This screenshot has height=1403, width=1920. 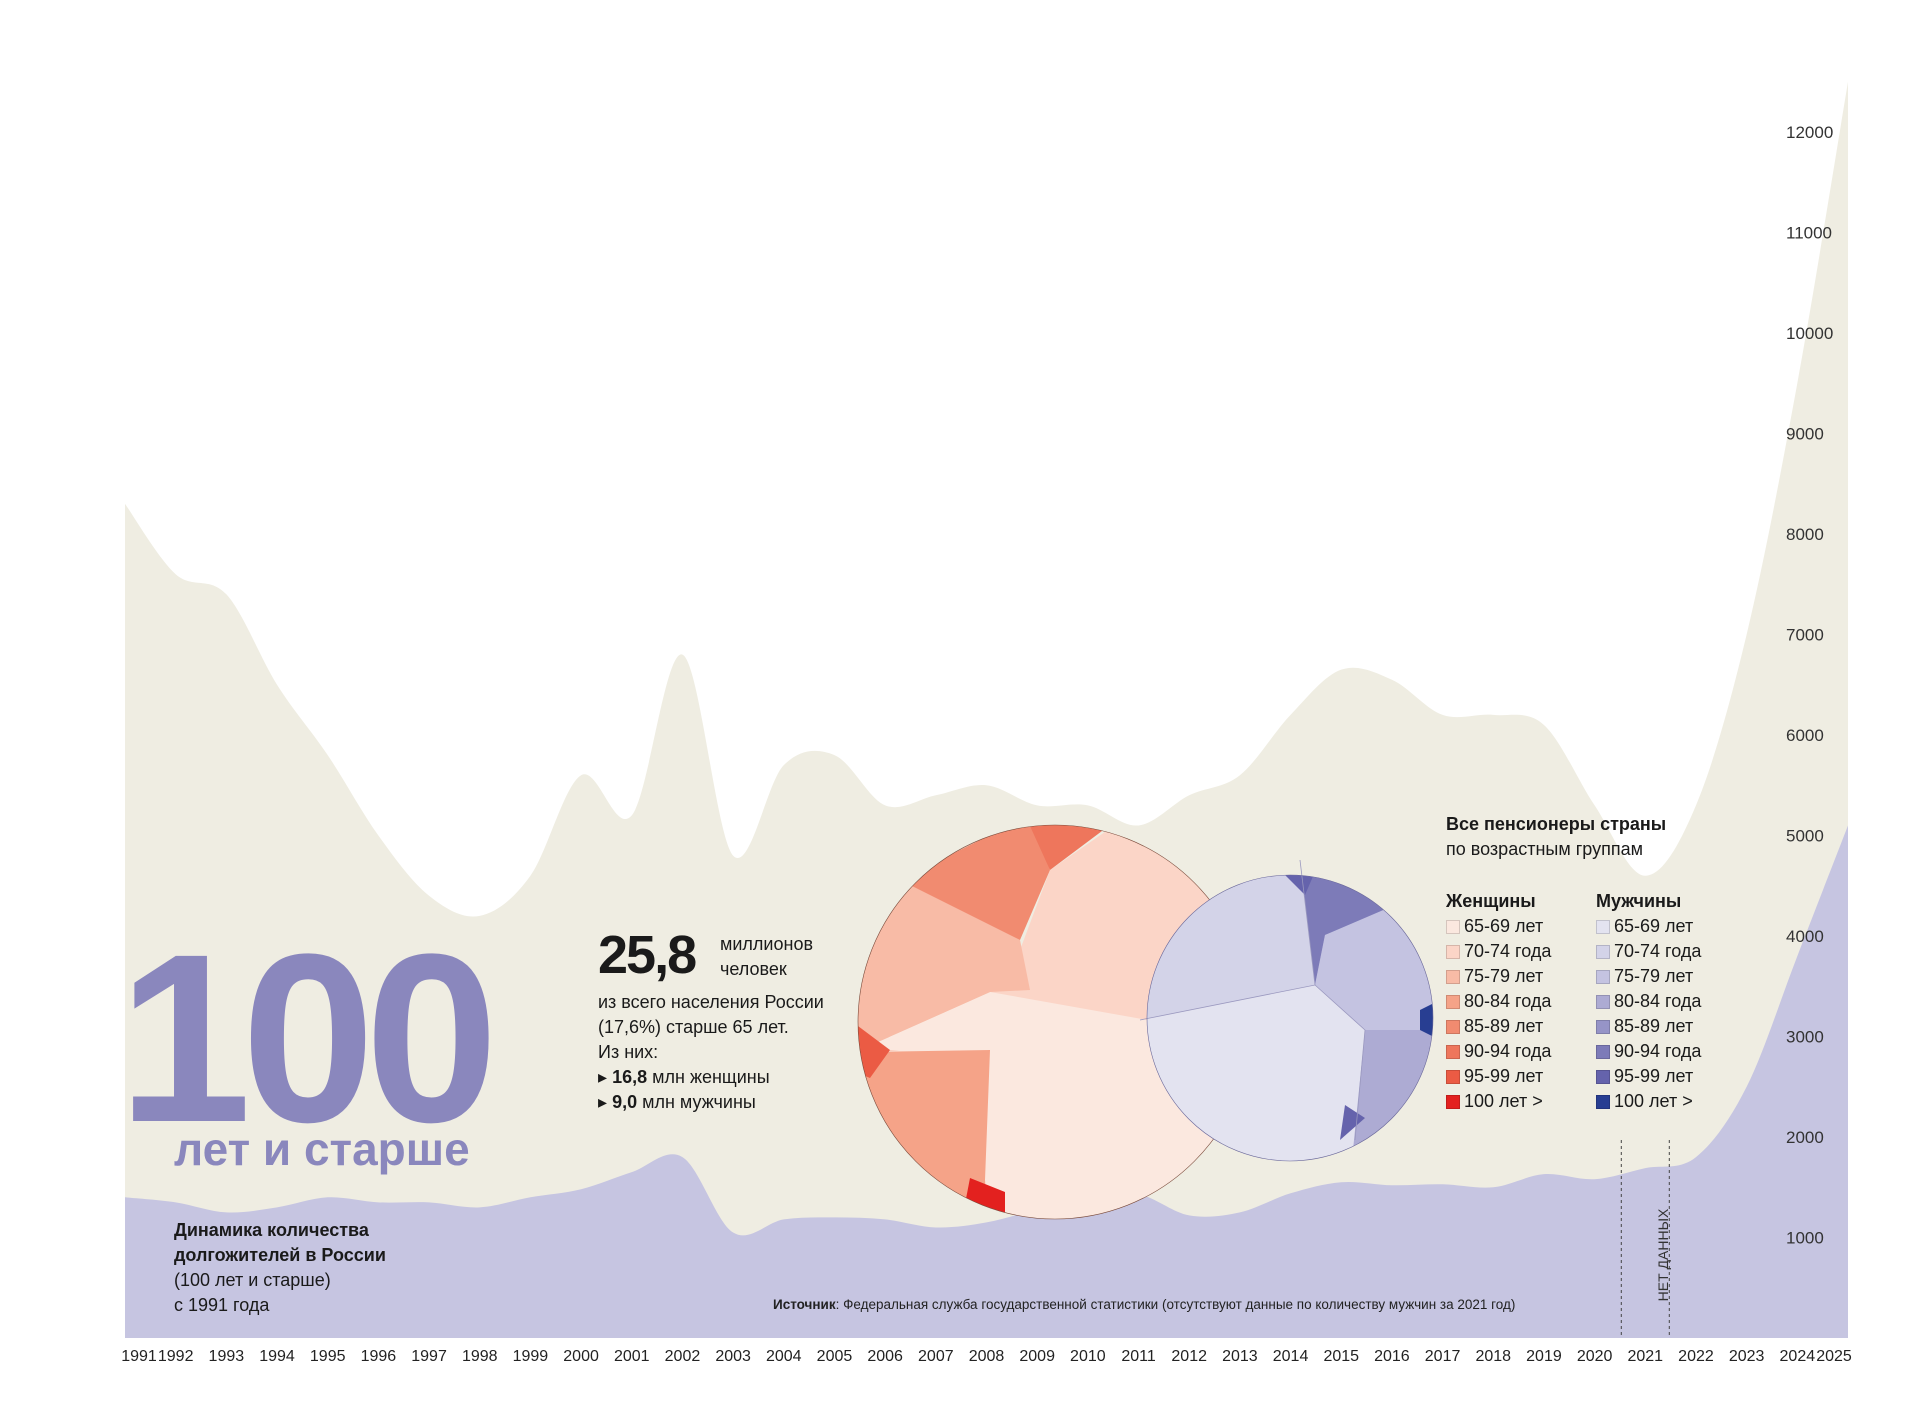 I want to click on x-tick-label: 2022, so click(x=1696, y=1356).